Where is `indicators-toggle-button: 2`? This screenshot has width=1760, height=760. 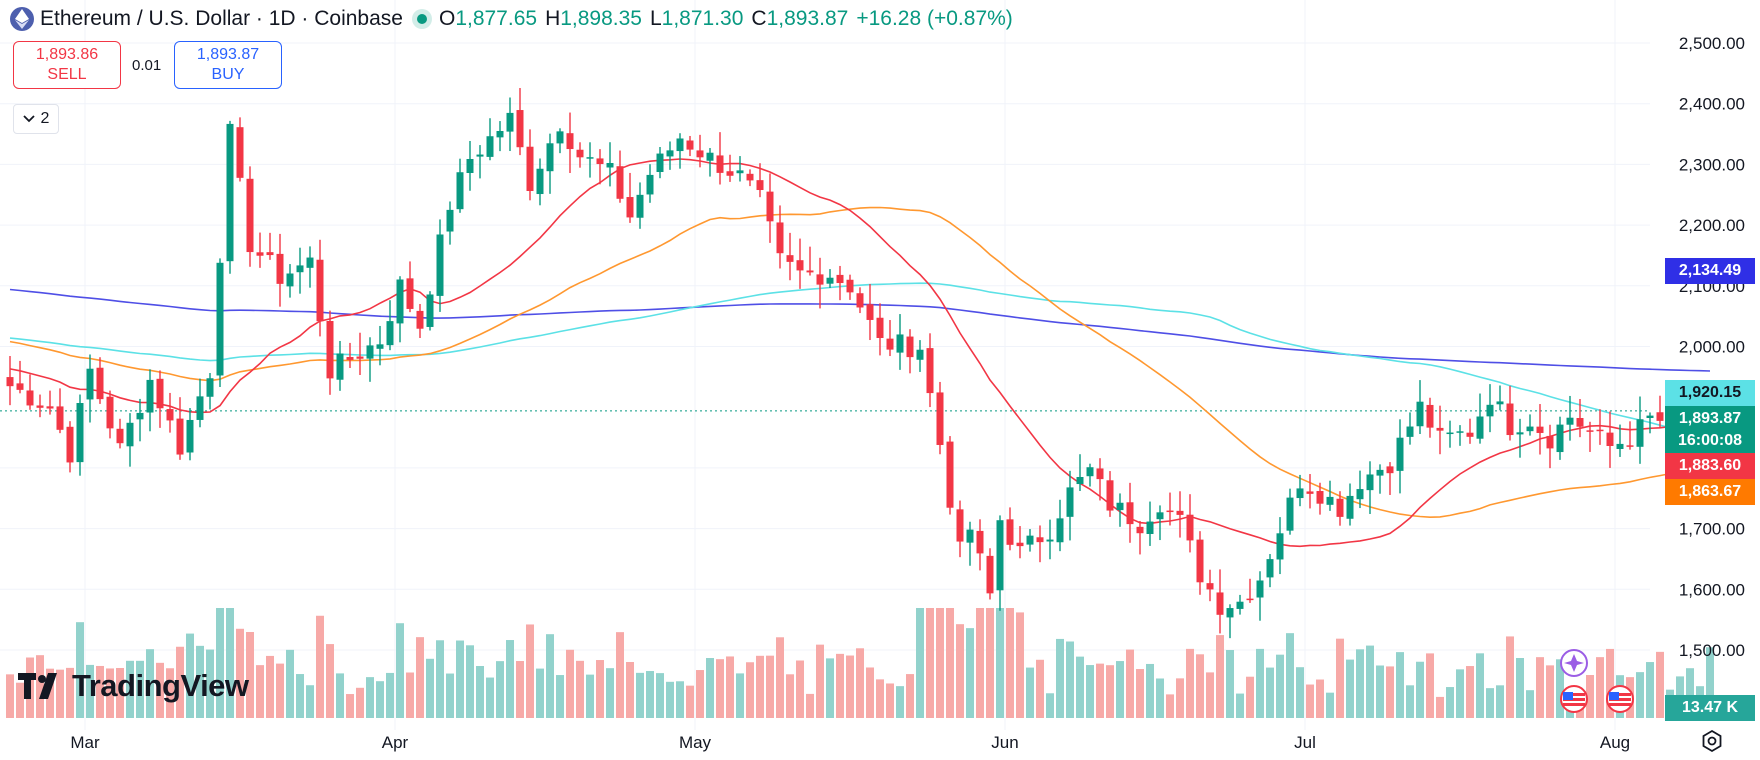
indicators-toggle-button: 2 is located at coordinates (36, 119).